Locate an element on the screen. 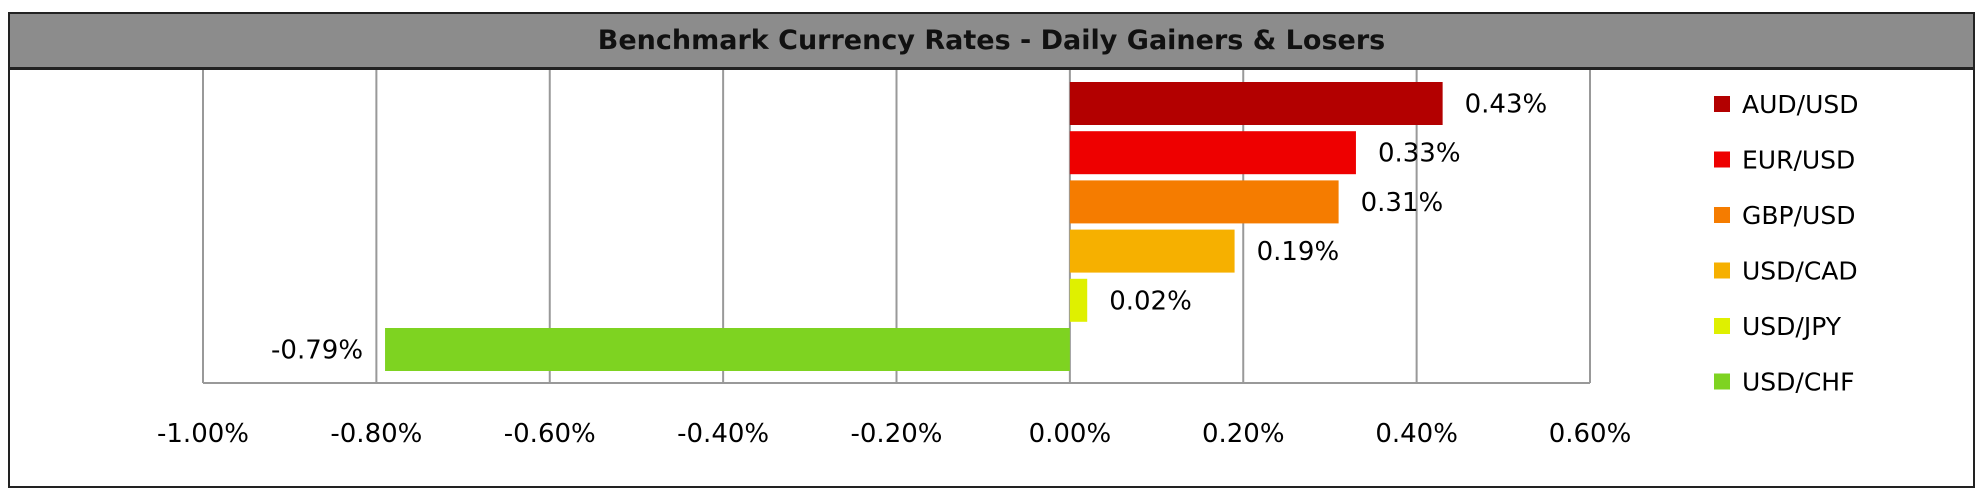 This screenshot has width=1985, height=490. legend-label: USD/JPY is located at coordinates (1792, 326).